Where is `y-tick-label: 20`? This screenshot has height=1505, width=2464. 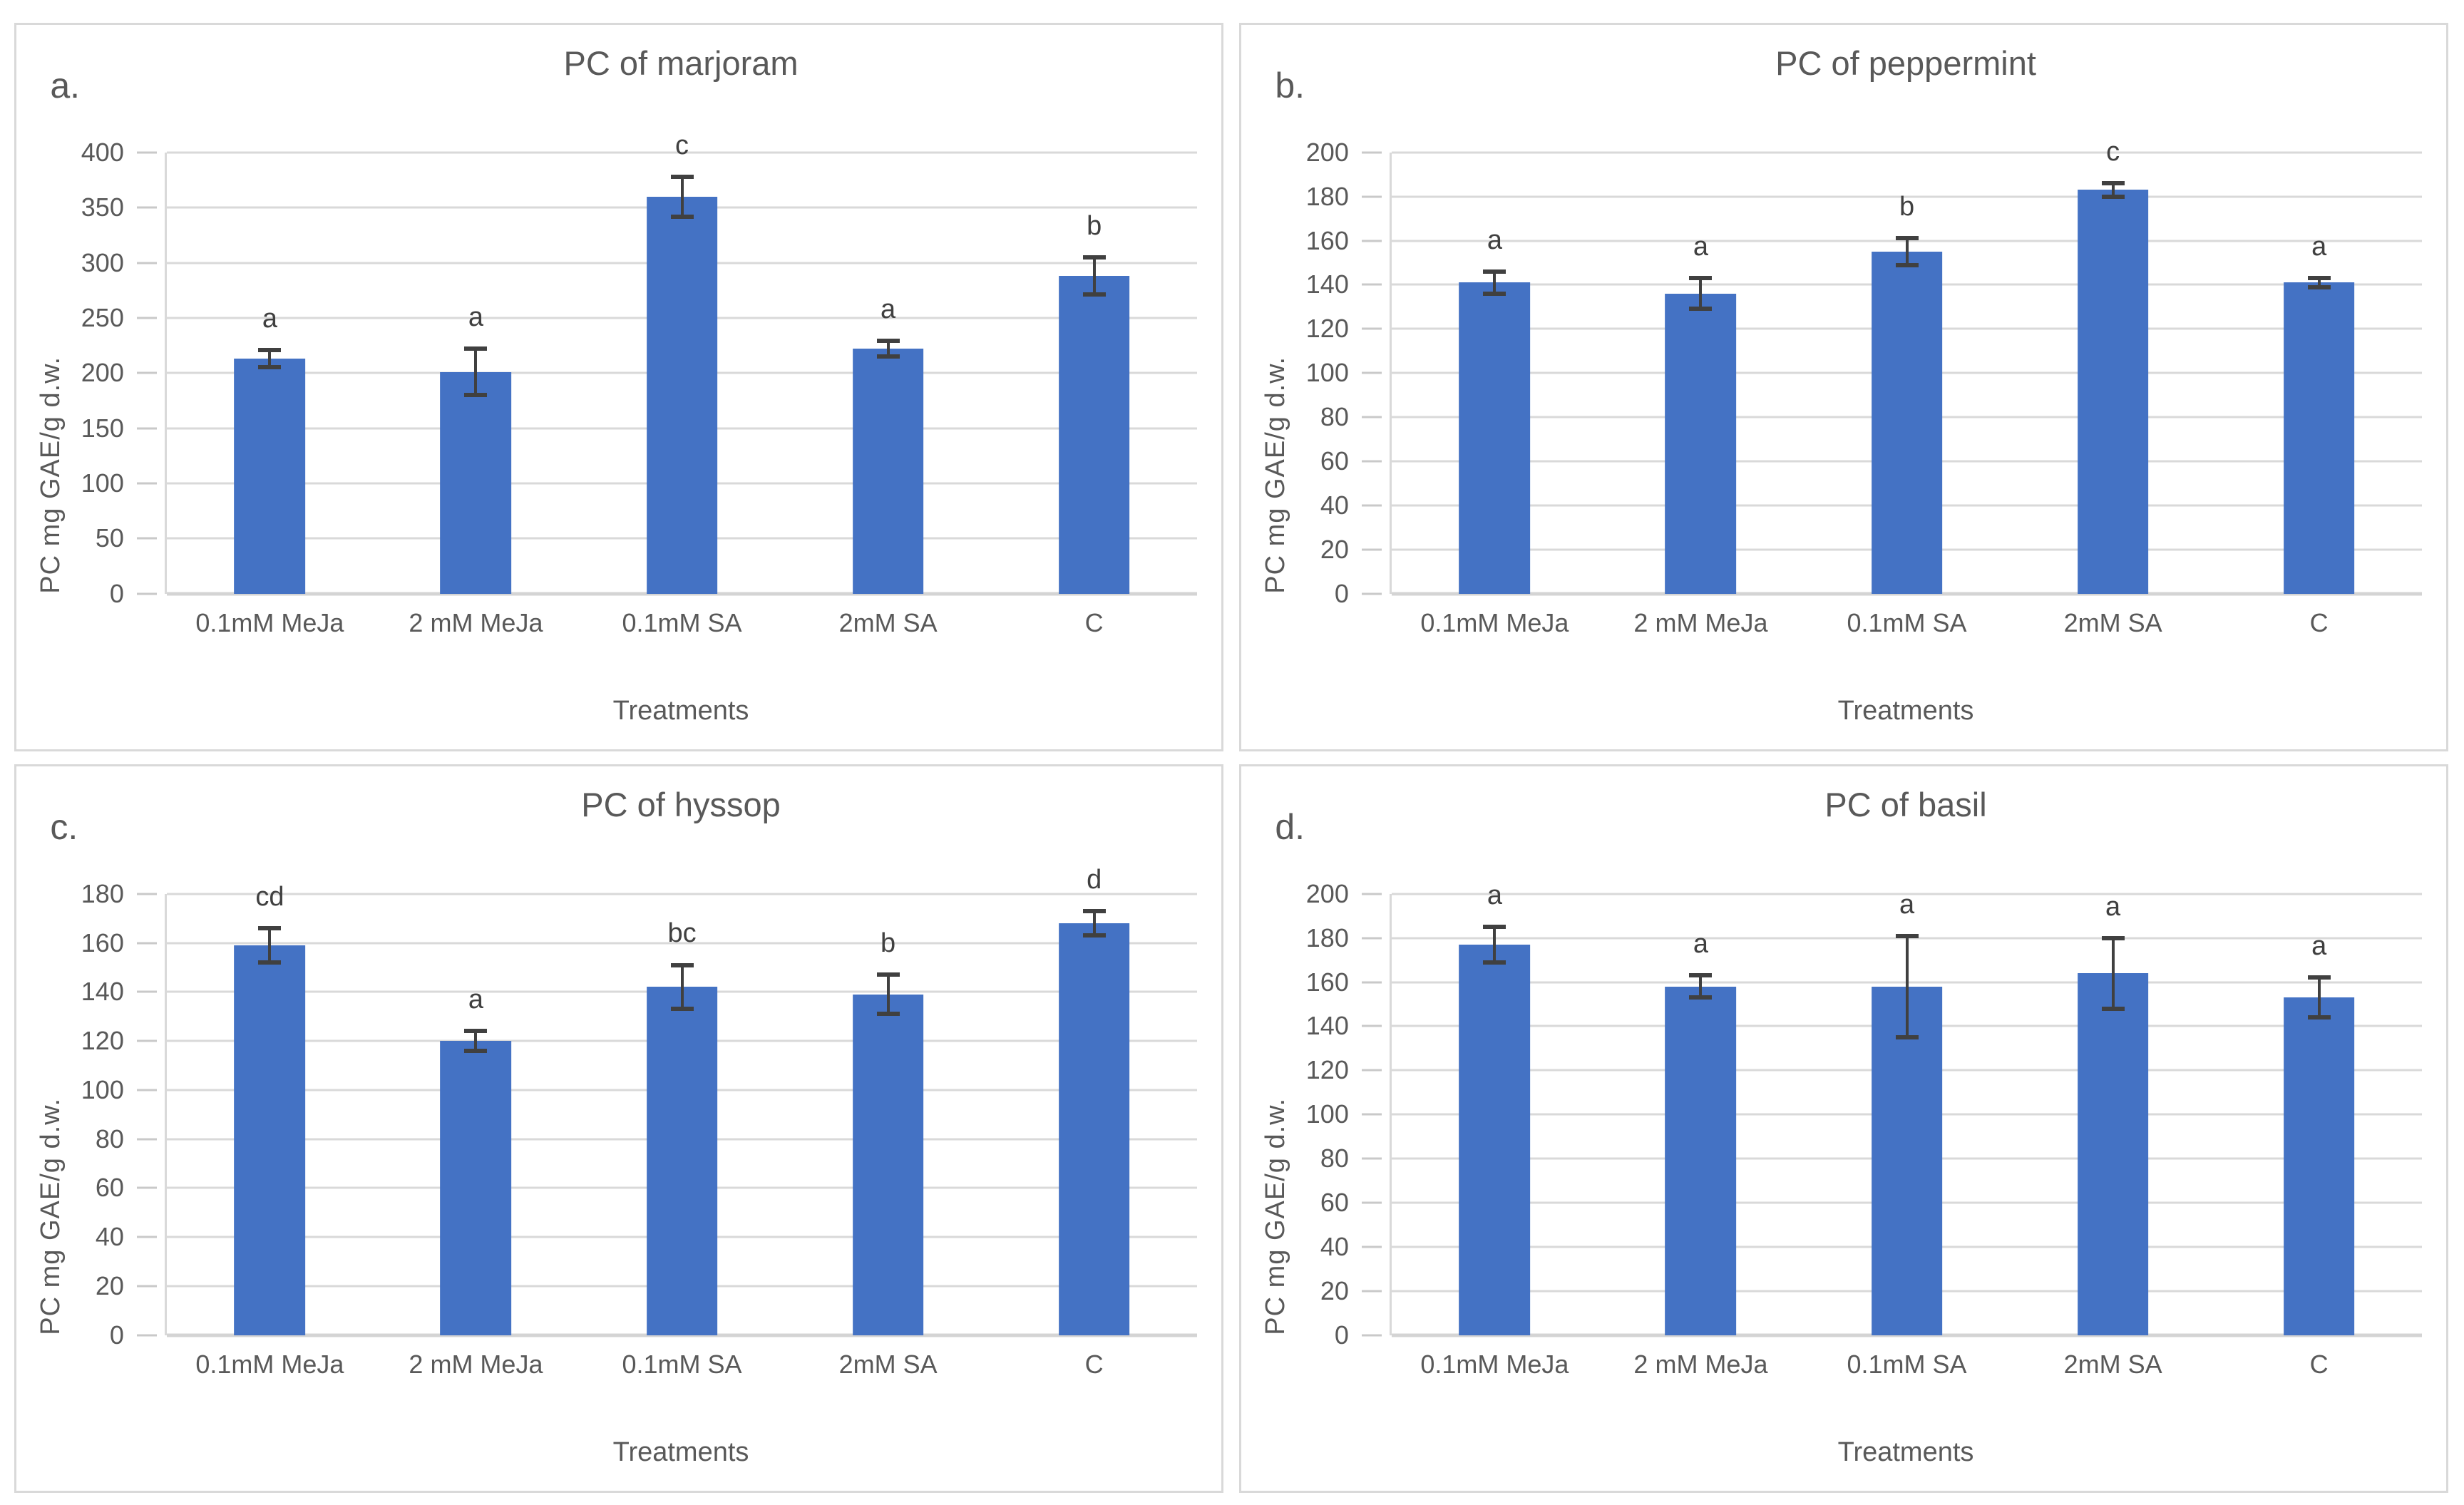
y-tick-label: 20 is located at coordinates (1334, 549).